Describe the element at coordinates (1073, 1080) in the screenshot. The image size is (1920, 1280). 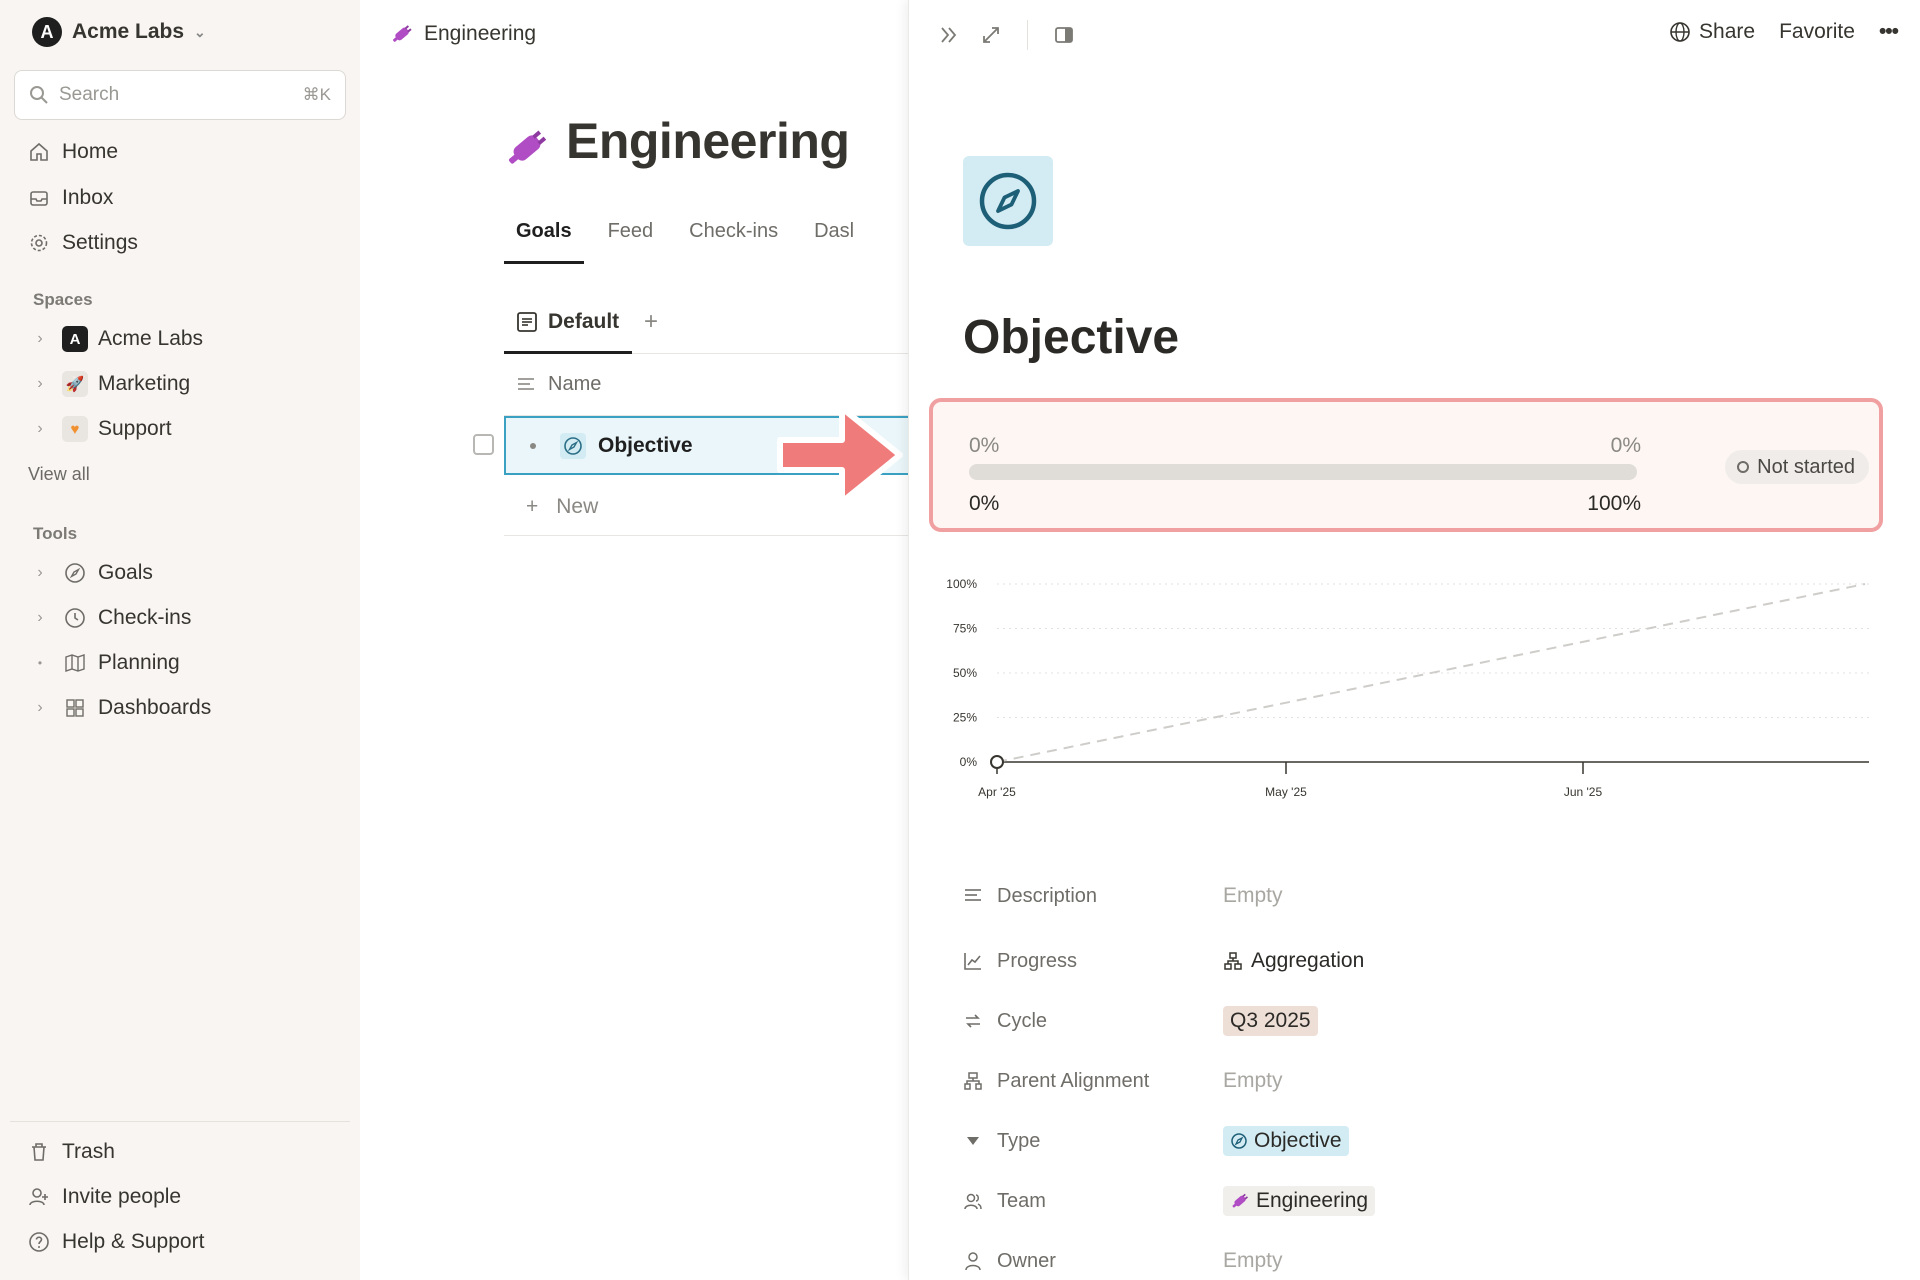
I see `property-label: Parent Alignment` at that location.